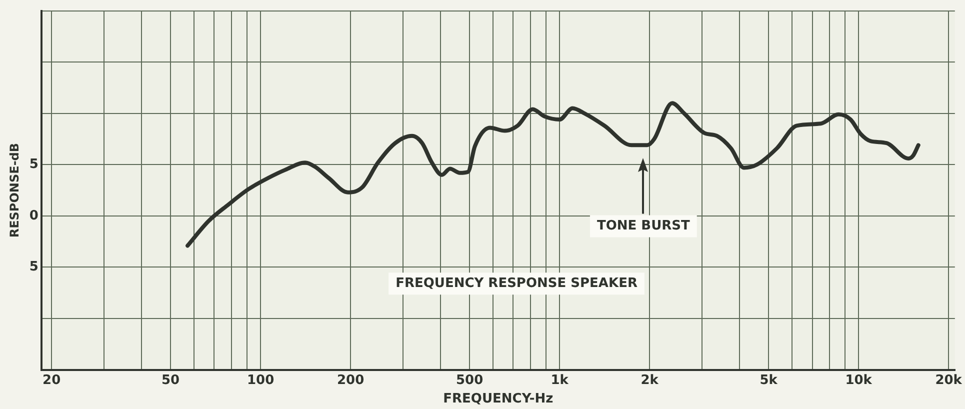 The height and width of the screenshot is (409, 965). What do you see at coordinates (559, 380) in the screenshot?
I see `x-tick-label: 1k` at bounding box center [559, 380].